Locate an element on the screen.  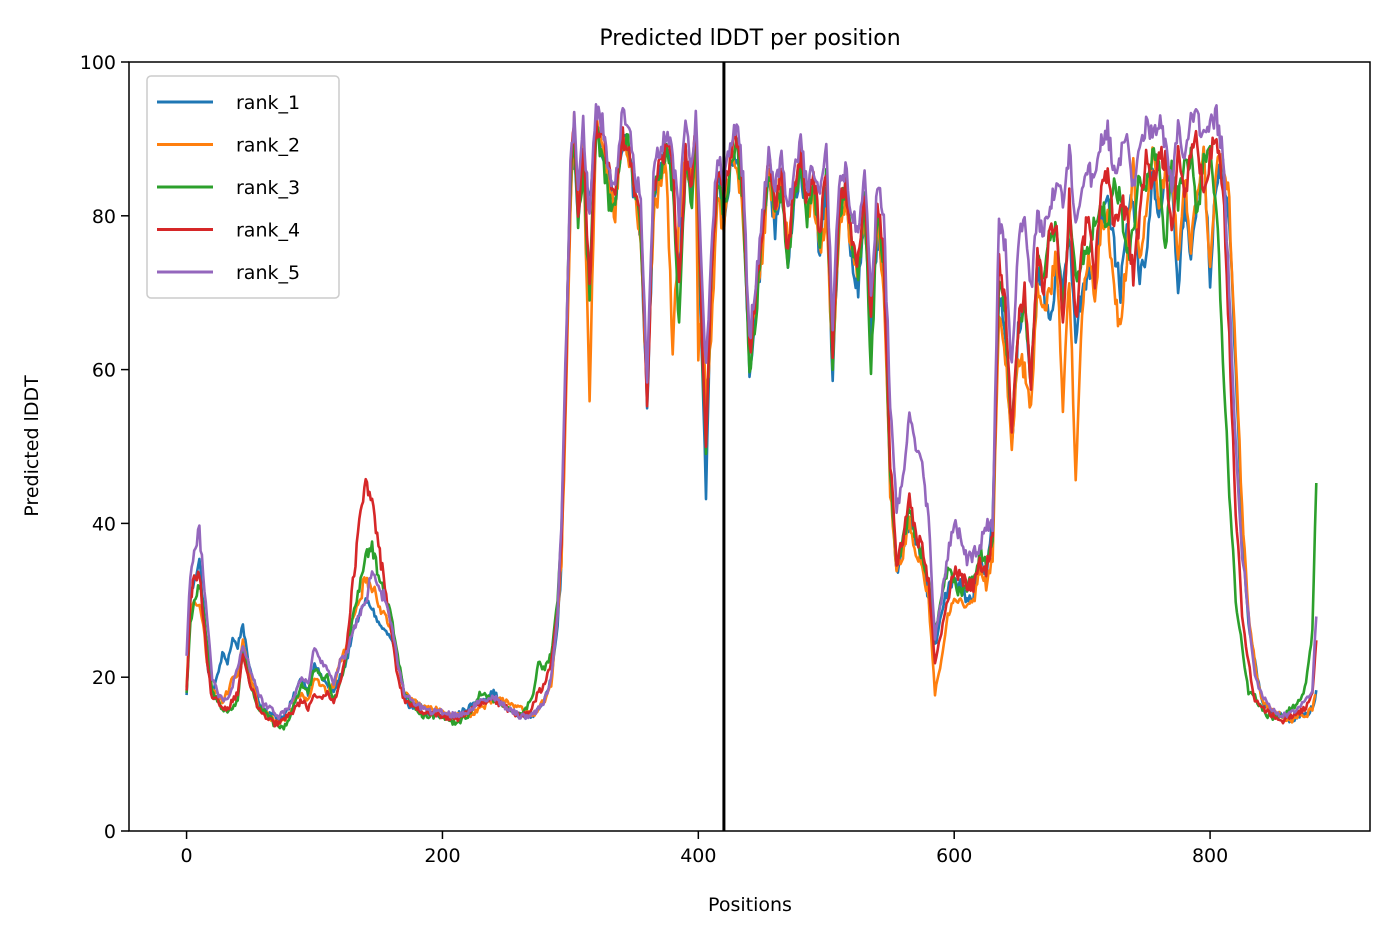
y-tick-label: 40 is located at coordinates (104, 524).